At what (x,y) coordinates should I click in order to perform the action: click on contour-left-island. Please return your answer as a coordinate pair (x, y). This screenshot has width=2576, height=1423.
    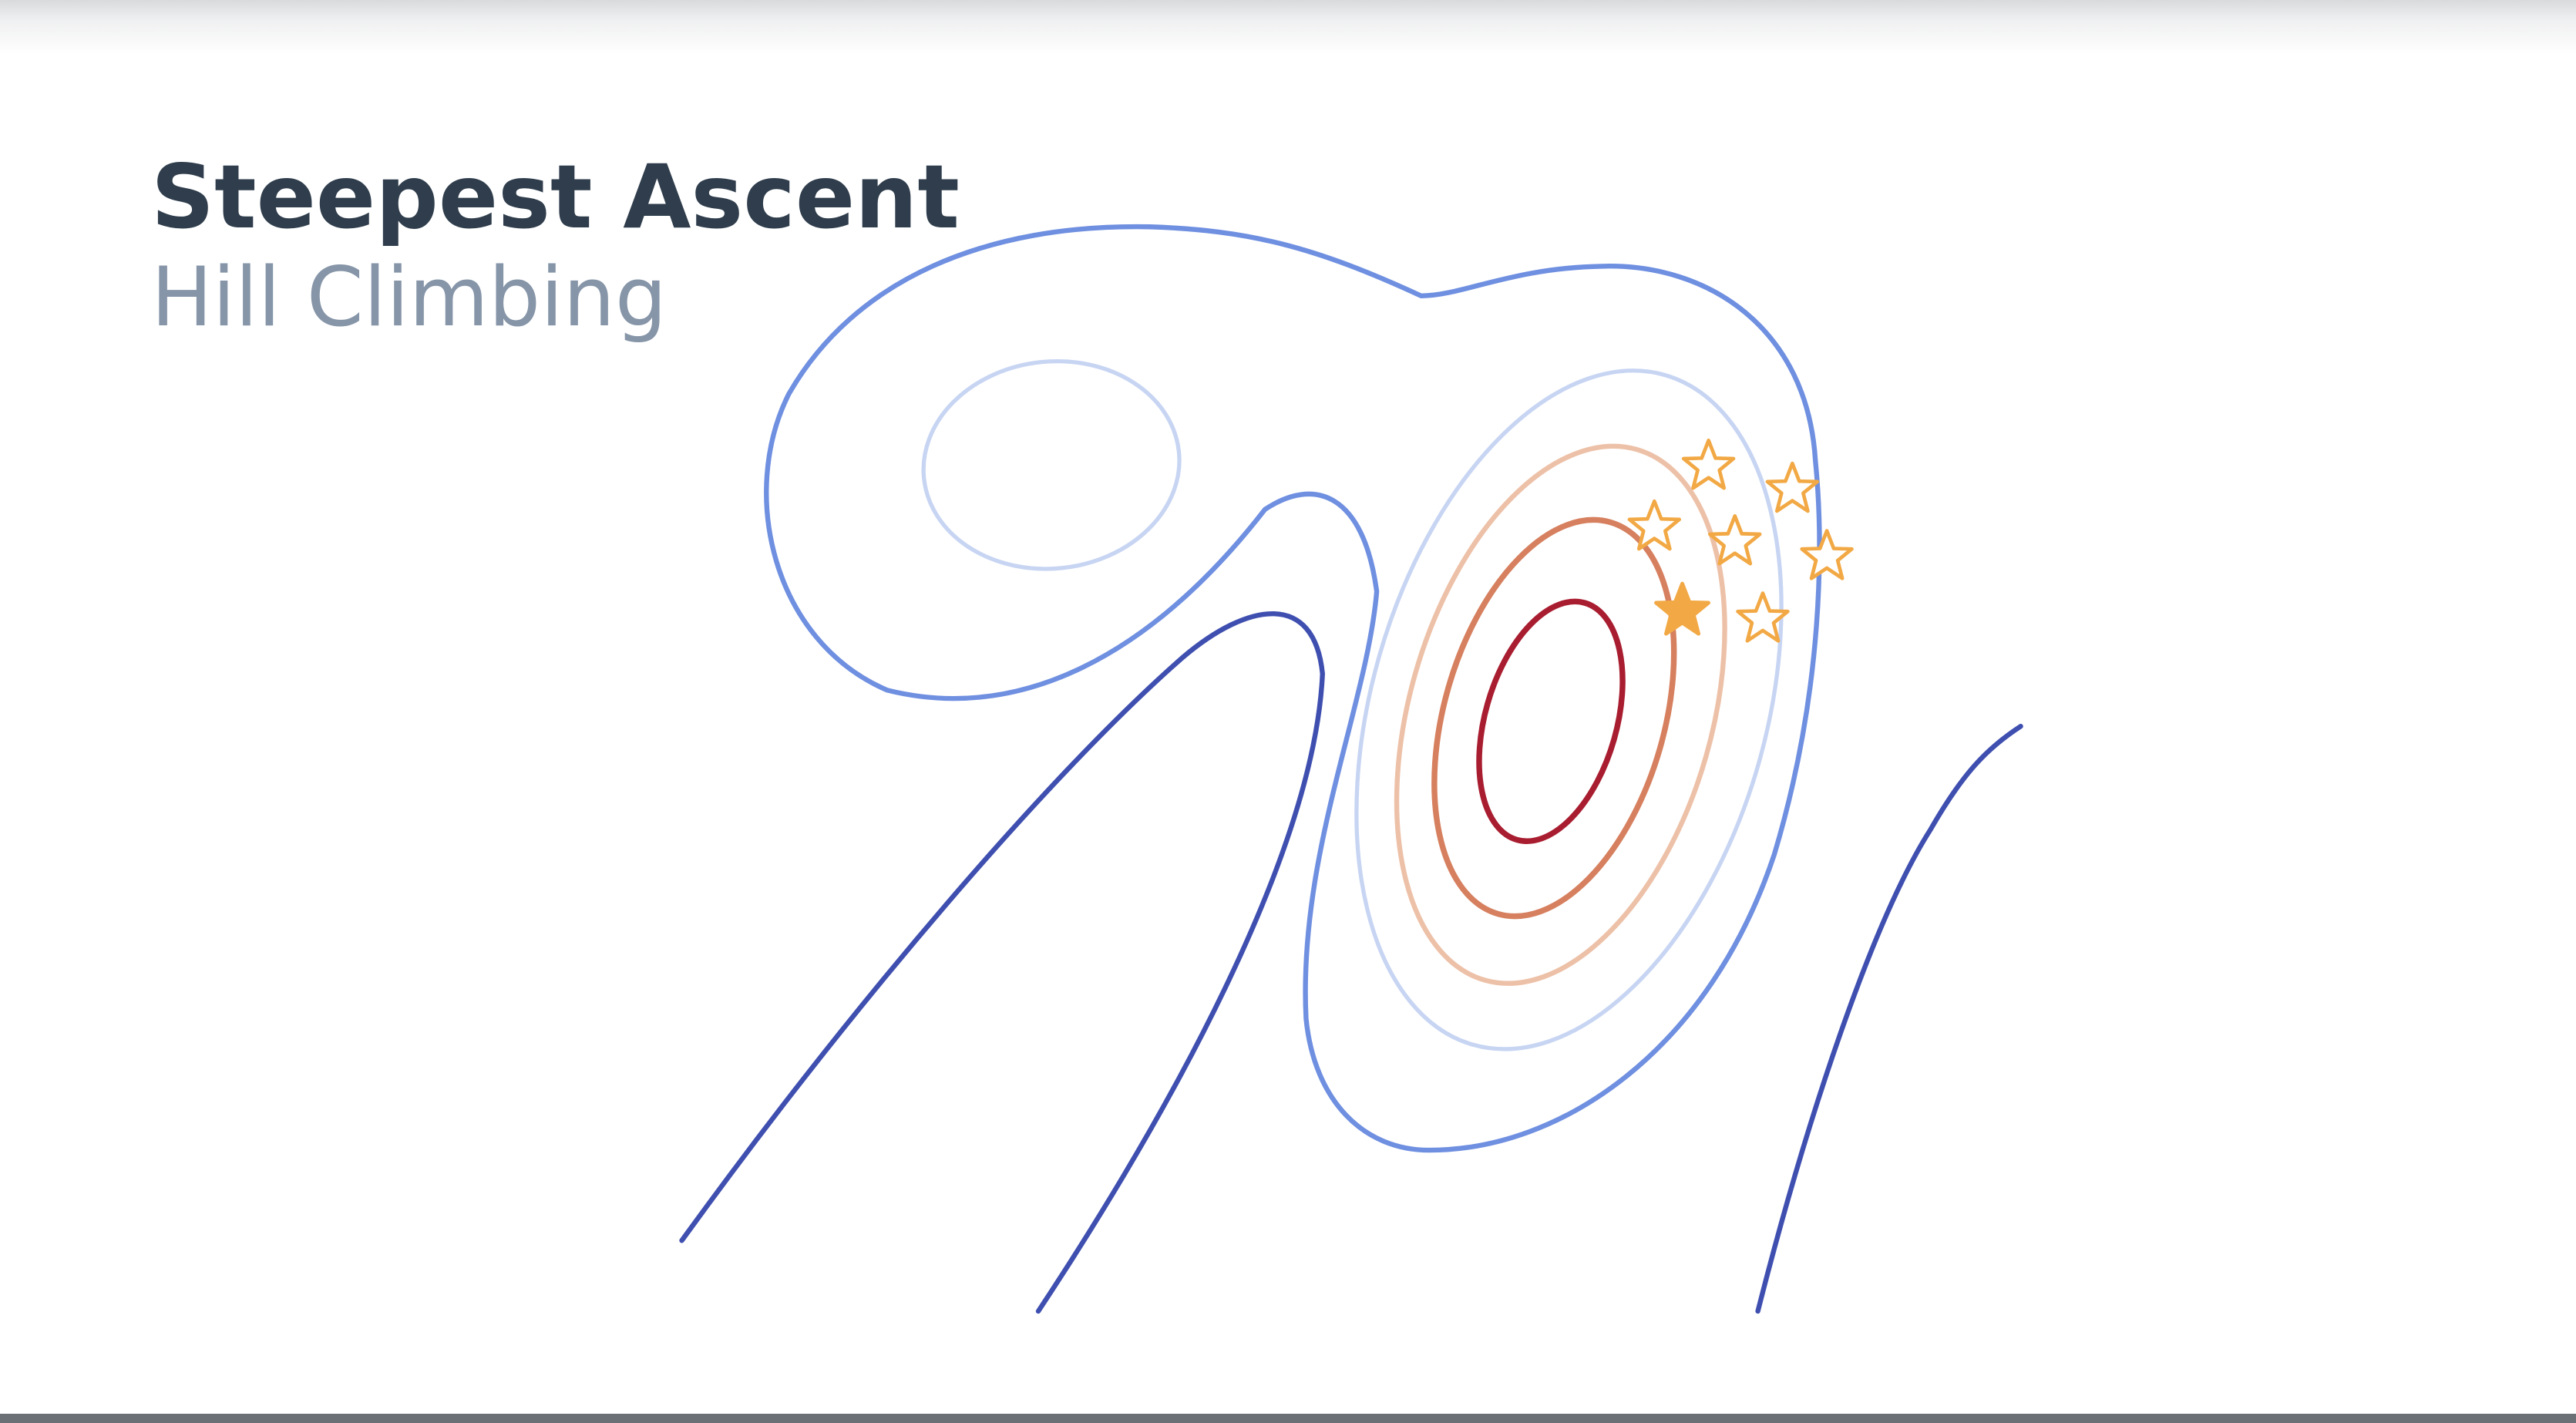
    Looking at the image, I should click on (1051, 464).